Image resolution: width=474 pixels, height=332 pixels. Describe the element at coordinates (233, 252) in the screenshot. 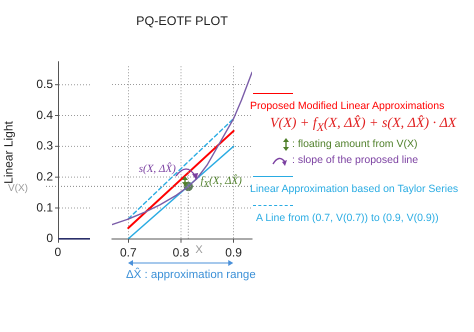

I see `x-tick-label: 0.9` at that location.